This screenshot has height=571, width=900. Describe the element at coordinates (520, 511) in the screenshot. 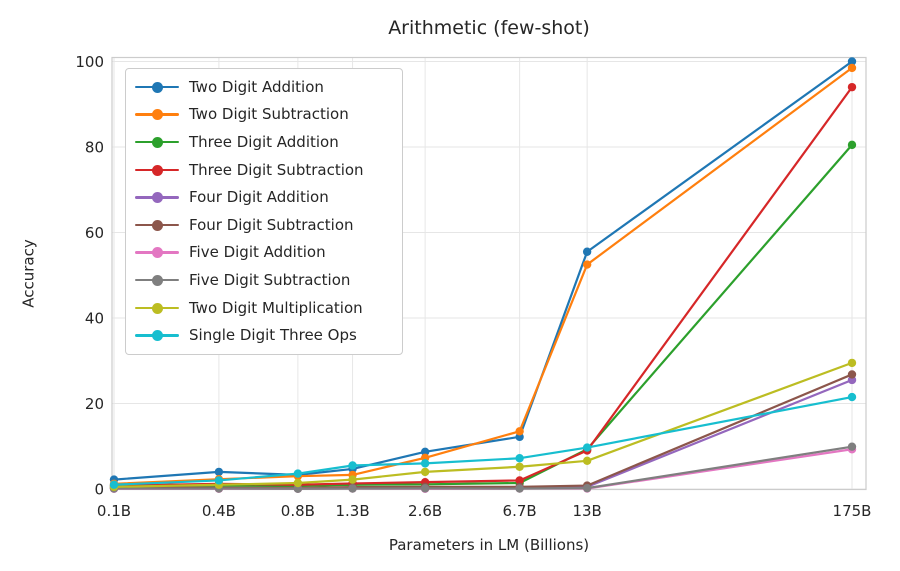

I see `x-tick-label: 6.7B` at that location.